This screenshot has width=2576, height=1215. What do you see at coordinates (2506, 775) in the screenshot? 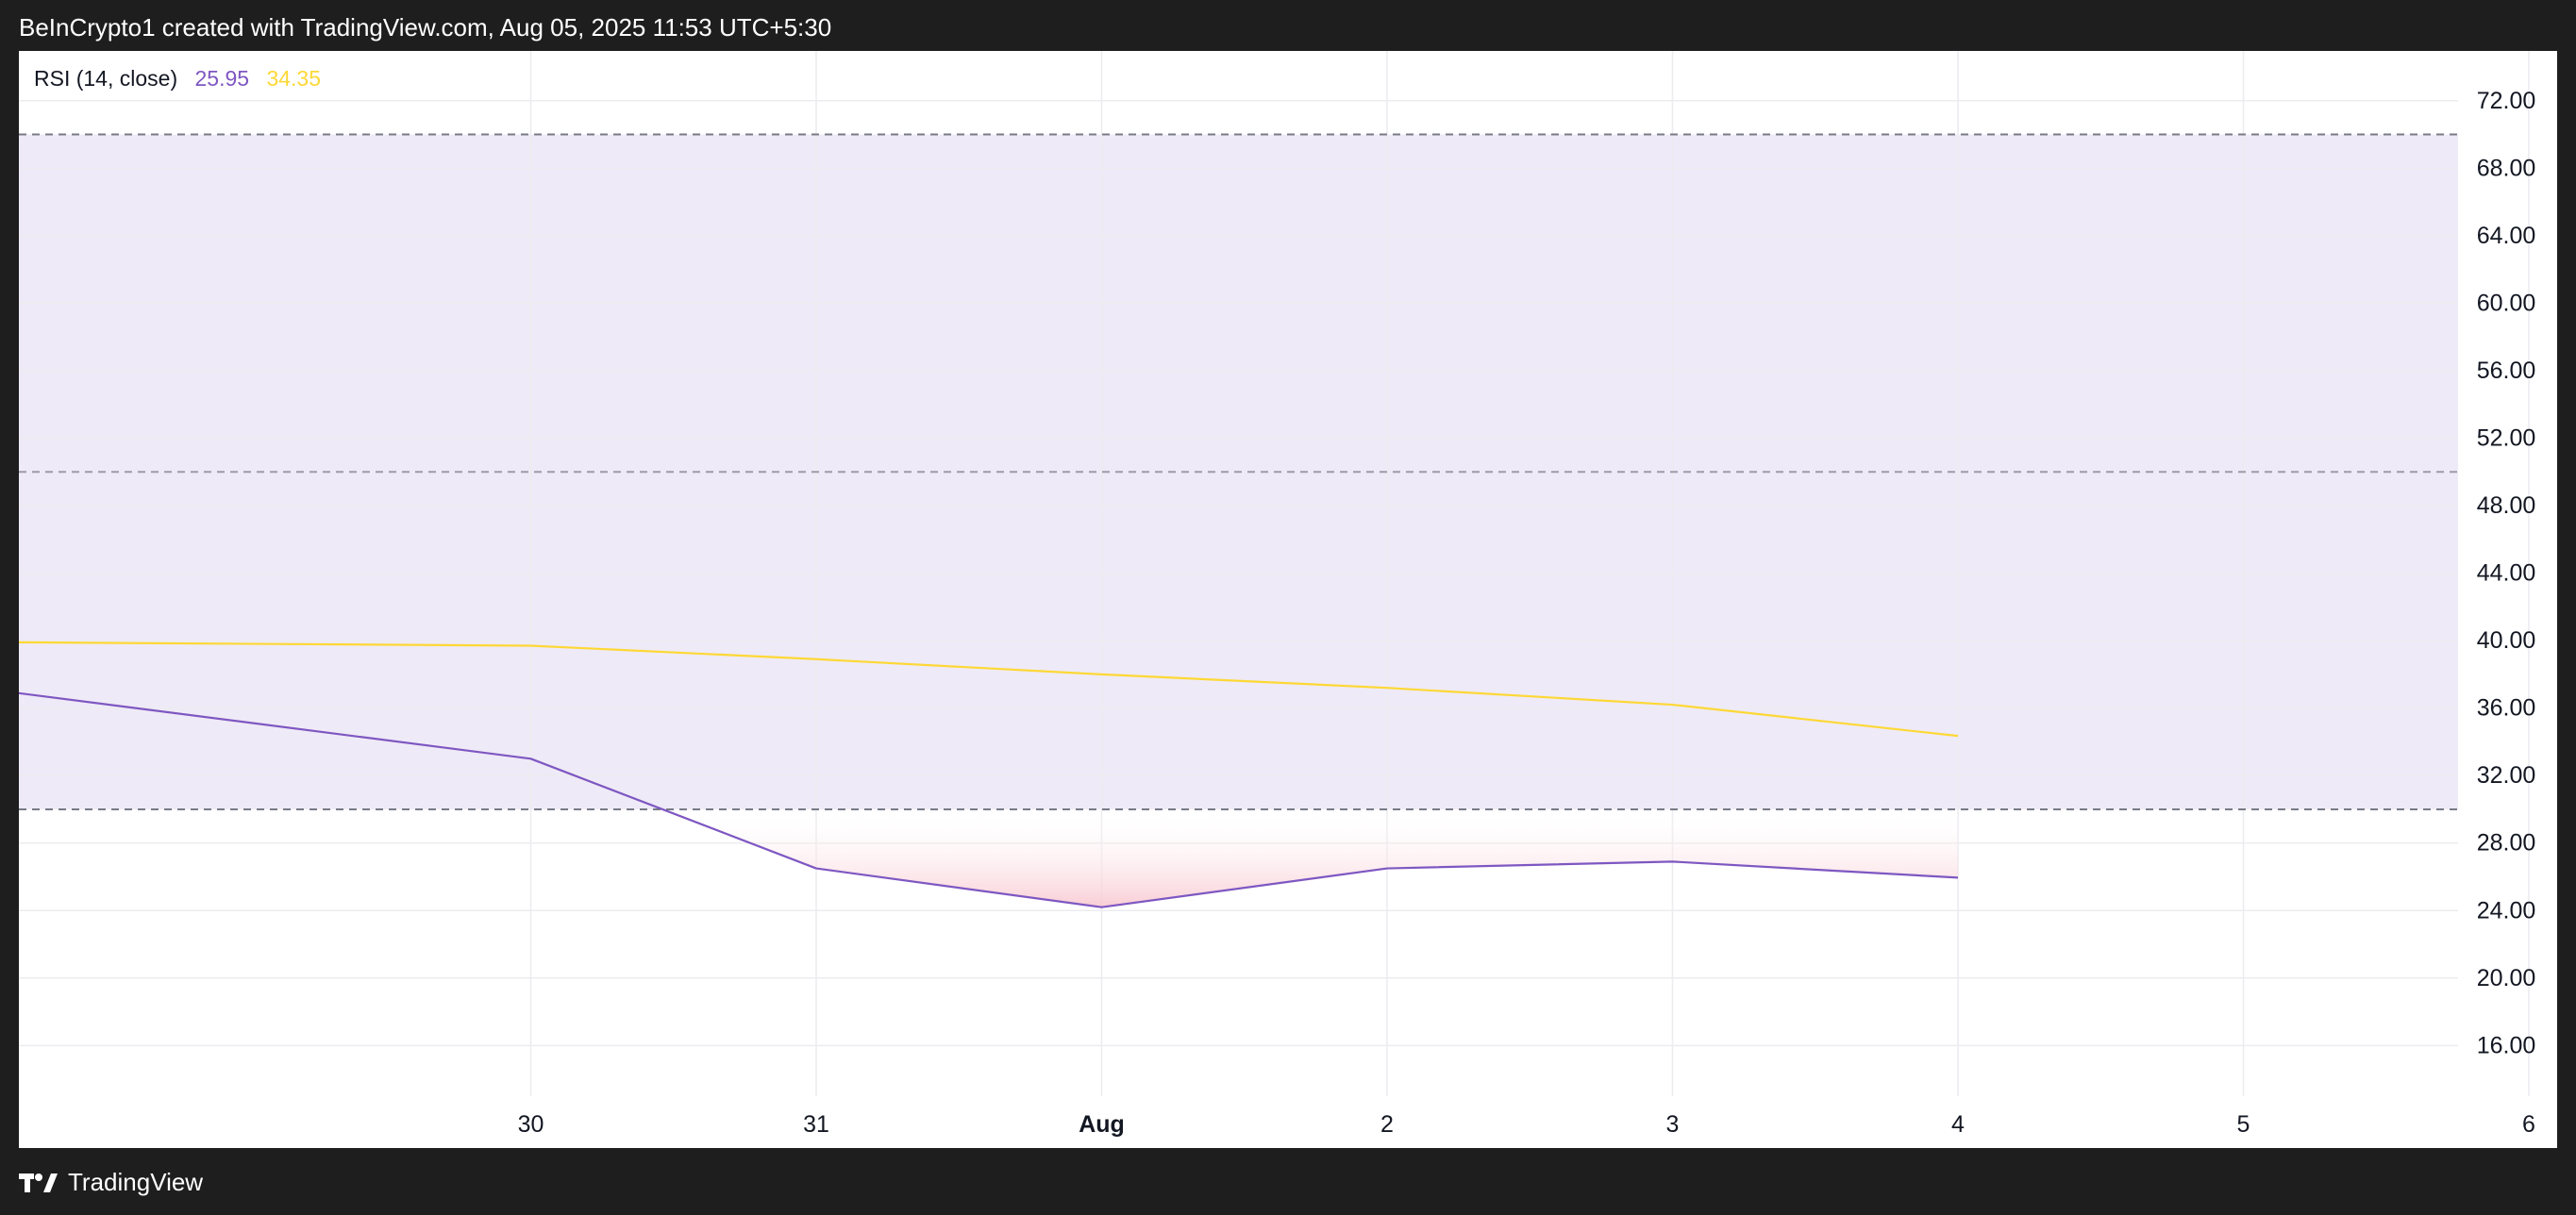
I see `y-tick-label: 32.00` at bounding box center [2506, 775].